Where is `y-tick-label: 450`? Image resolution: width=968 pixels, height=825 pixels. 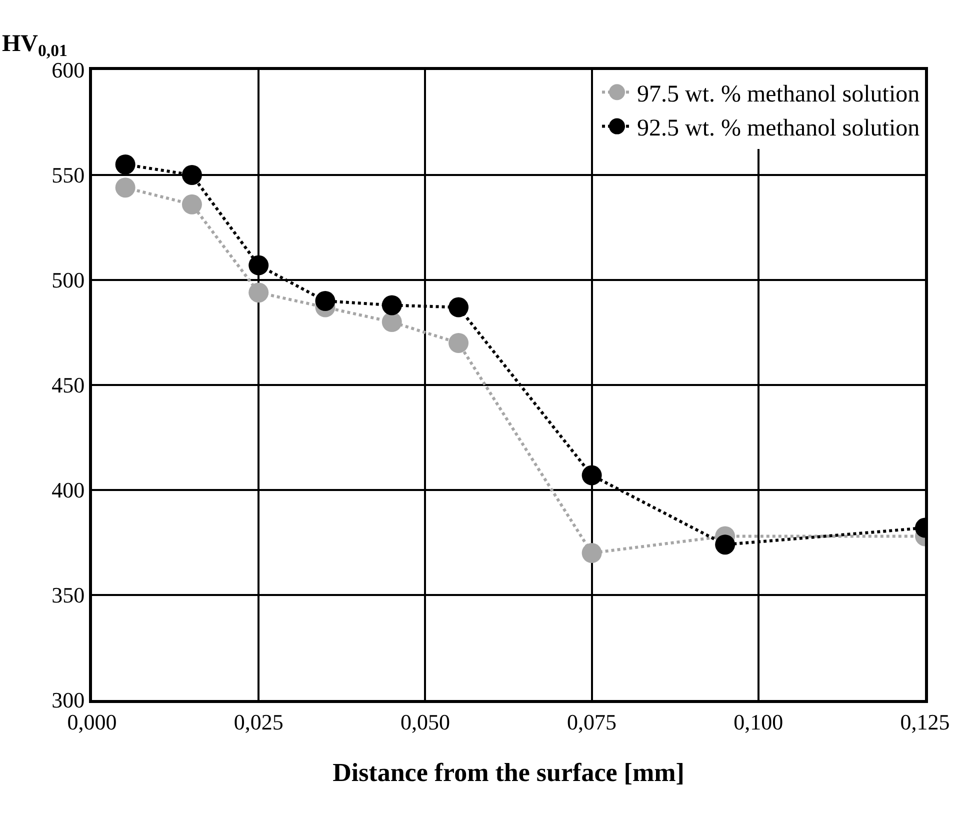 y-tick-label: 450 is located at coordinates (68, 385).